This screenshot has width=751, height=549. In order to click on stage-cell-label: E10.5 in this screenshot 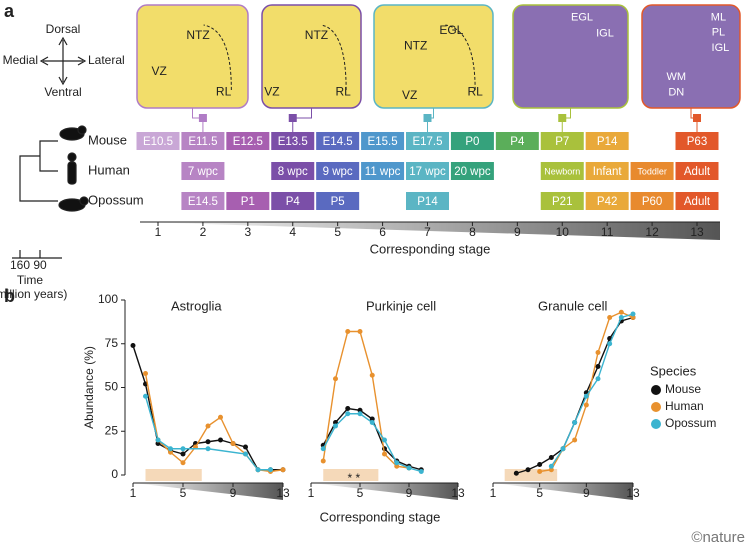, I will do `click(158, 142)`.